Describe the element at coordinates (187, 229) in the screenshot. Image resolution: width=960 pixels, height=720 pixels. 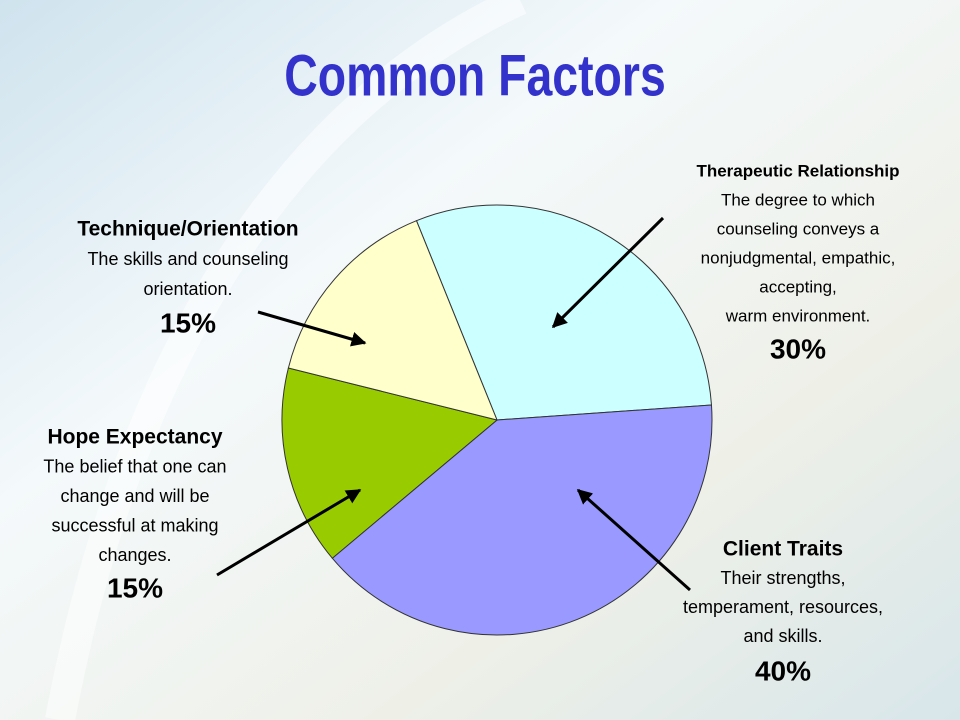
I see `slice-name: Technique/Orientation` at that location.